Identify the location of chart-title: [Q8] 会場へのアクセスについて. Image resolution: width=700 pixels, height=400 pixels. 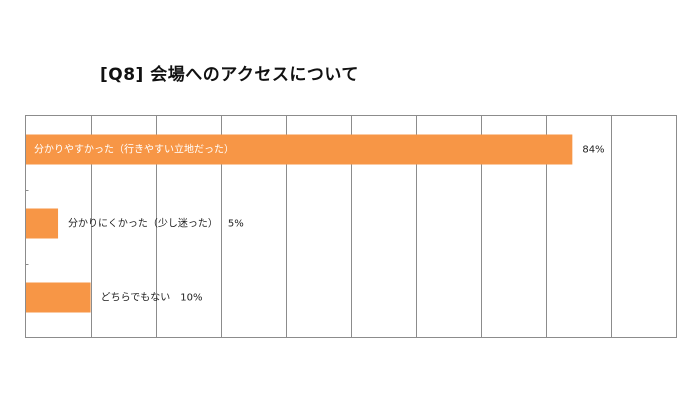
(229, 75).